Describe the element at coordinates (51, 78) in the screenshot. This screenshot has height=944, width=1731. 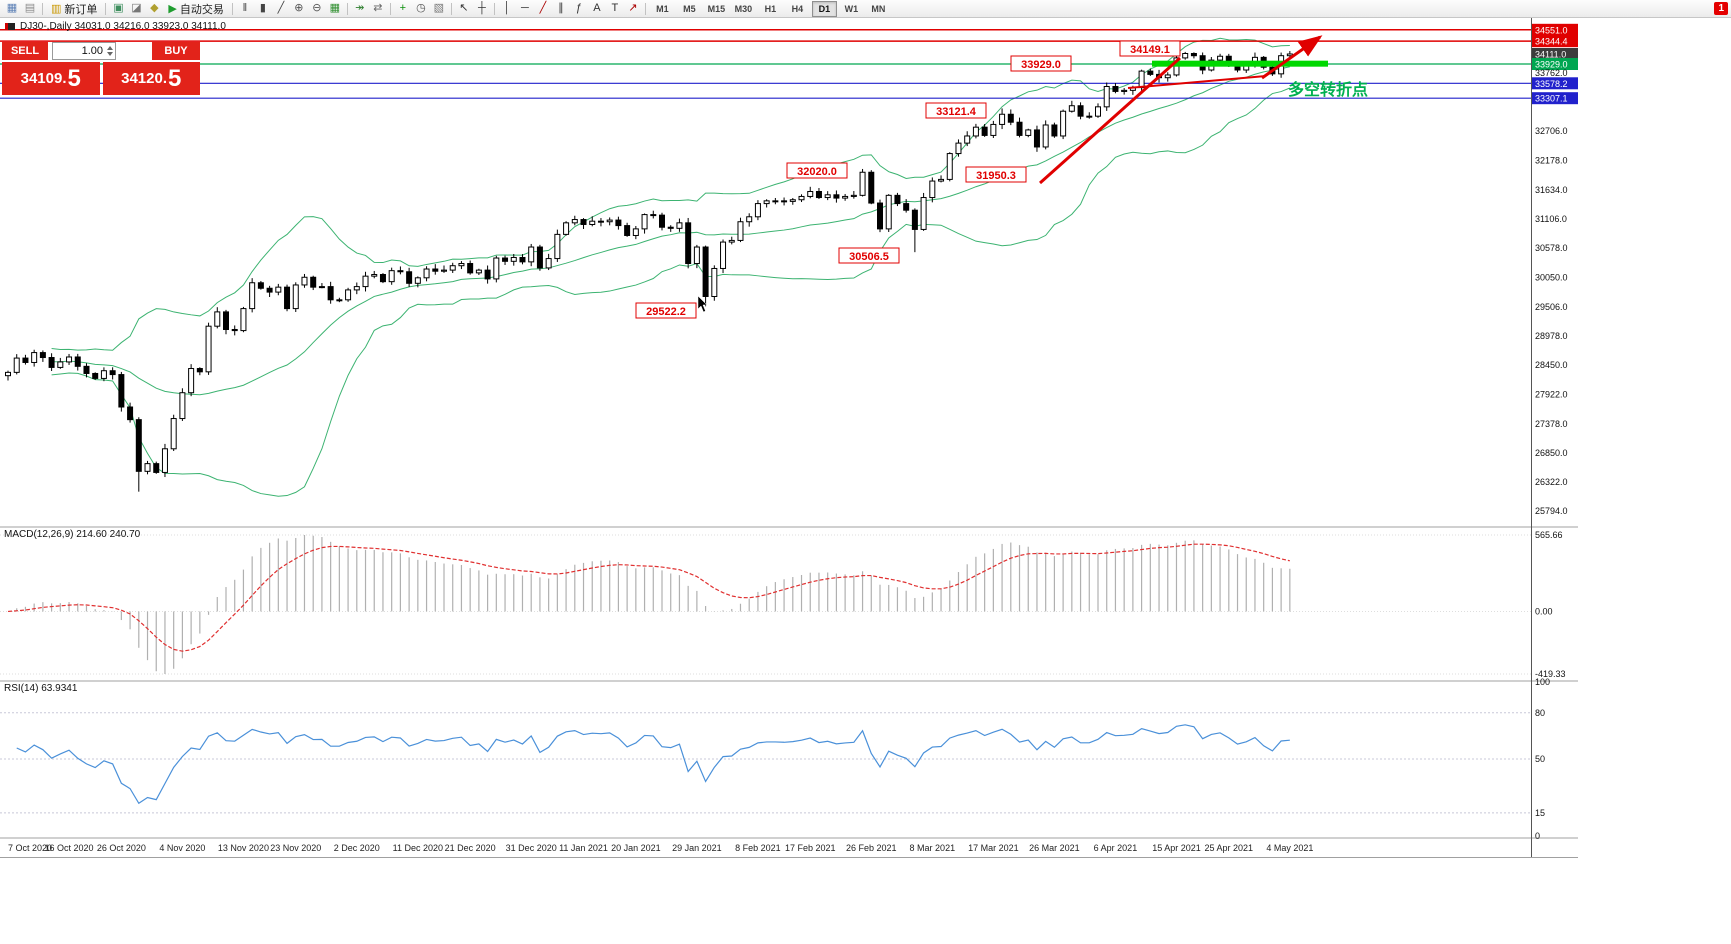
I see `sell-price-display: 34109. 5` at that location.